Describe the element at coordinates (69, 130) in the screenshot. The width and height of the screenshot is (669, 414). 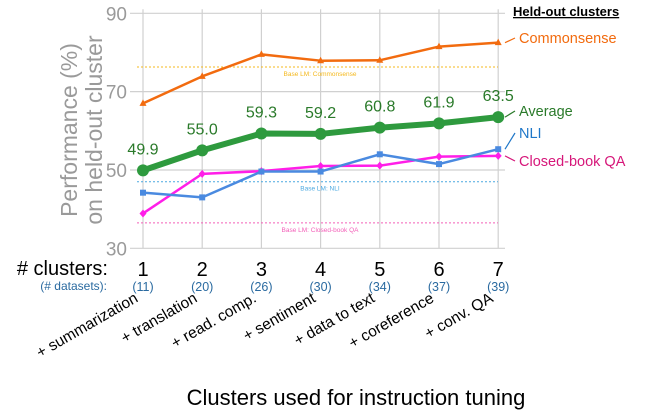
I see `y-axis-title-line1: Performance (%)` at that location.